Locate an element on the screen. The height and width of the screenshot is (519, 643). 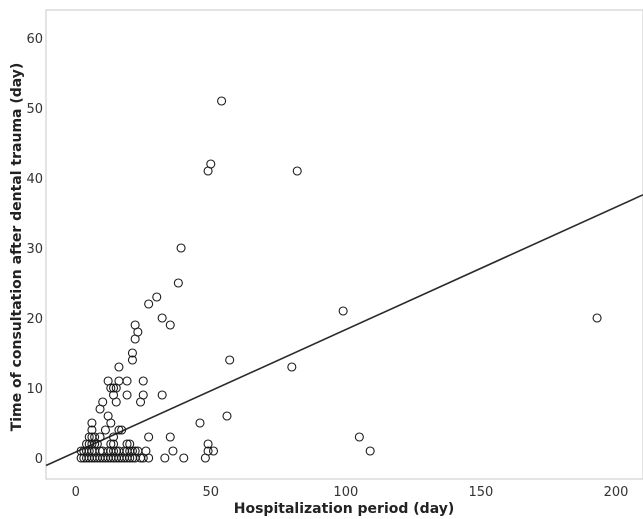
x-tick-label: 150 is located at coordinates (481, 492).